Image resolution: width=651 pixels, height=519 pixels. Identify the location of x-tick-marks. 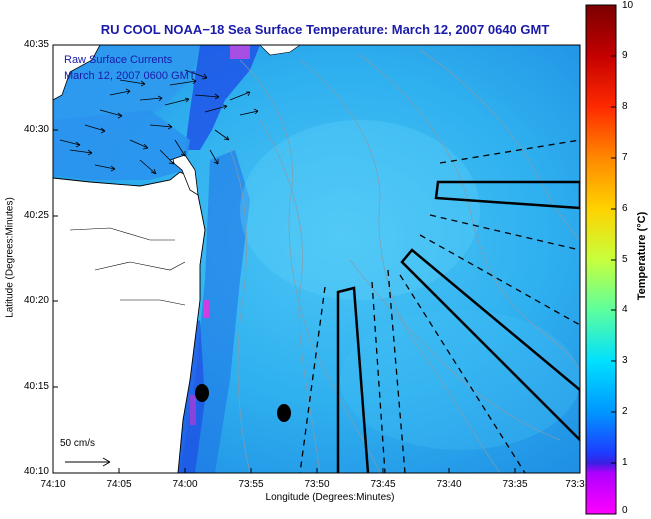
(316, 470).